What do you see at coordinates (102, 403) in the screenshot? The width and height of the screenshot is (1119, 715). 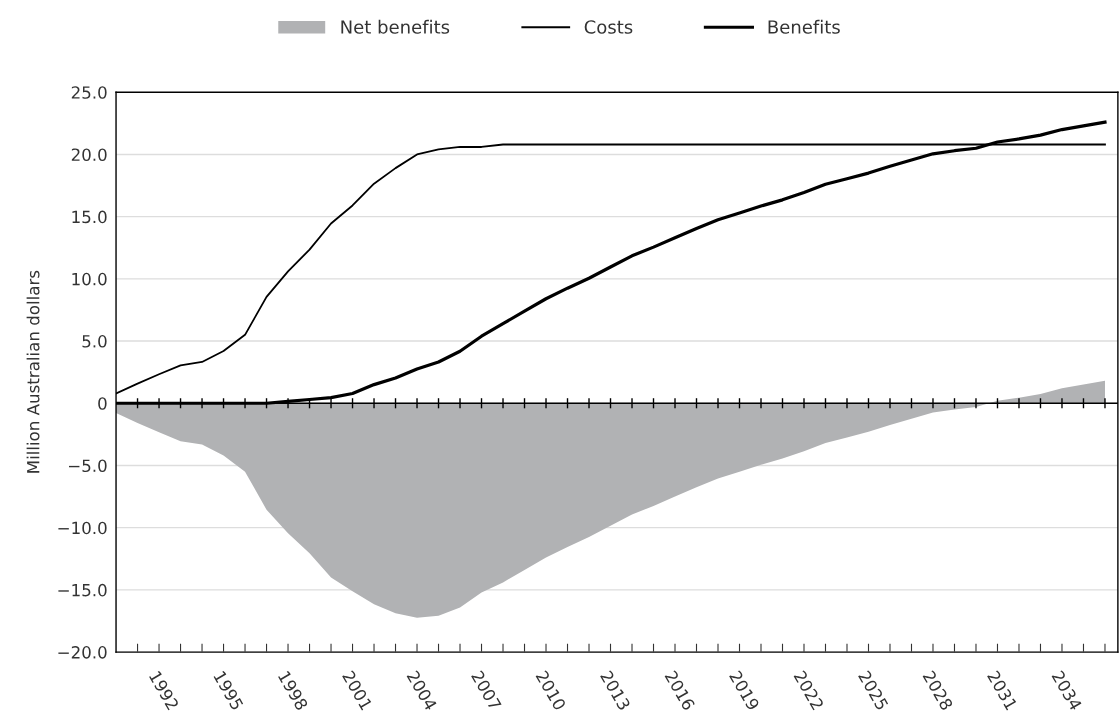 I see `y-tick-label: 0` at bounding box center [102, 403].